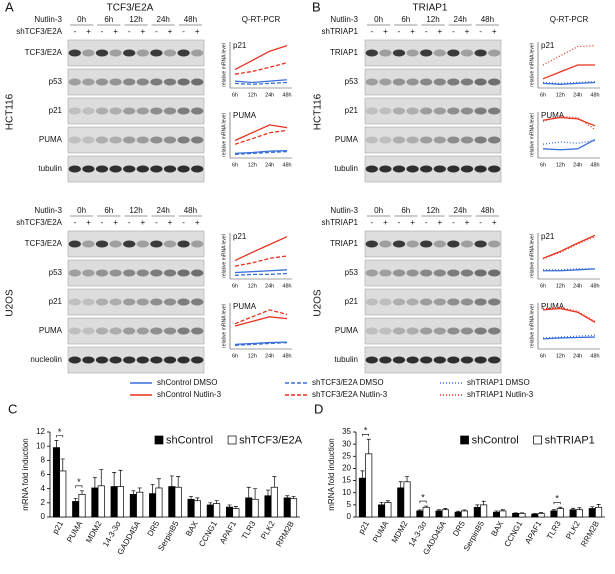 The width and height of the screenshot is (615, 574). I want to click on y-axis-label: relative mRNA level, so click(224, 135).